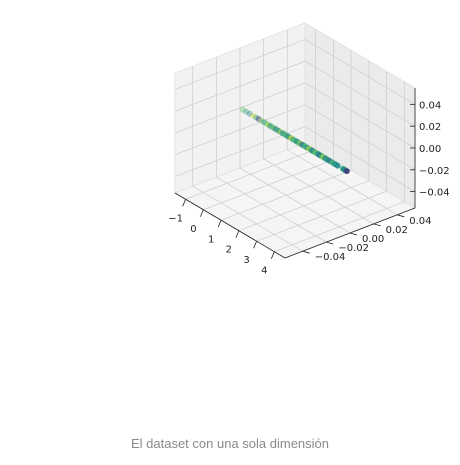  Describe the element at coordinates (229, 443) in the screenshot. I see `figure-caption: El dataset con una sola dimensión` at that location.